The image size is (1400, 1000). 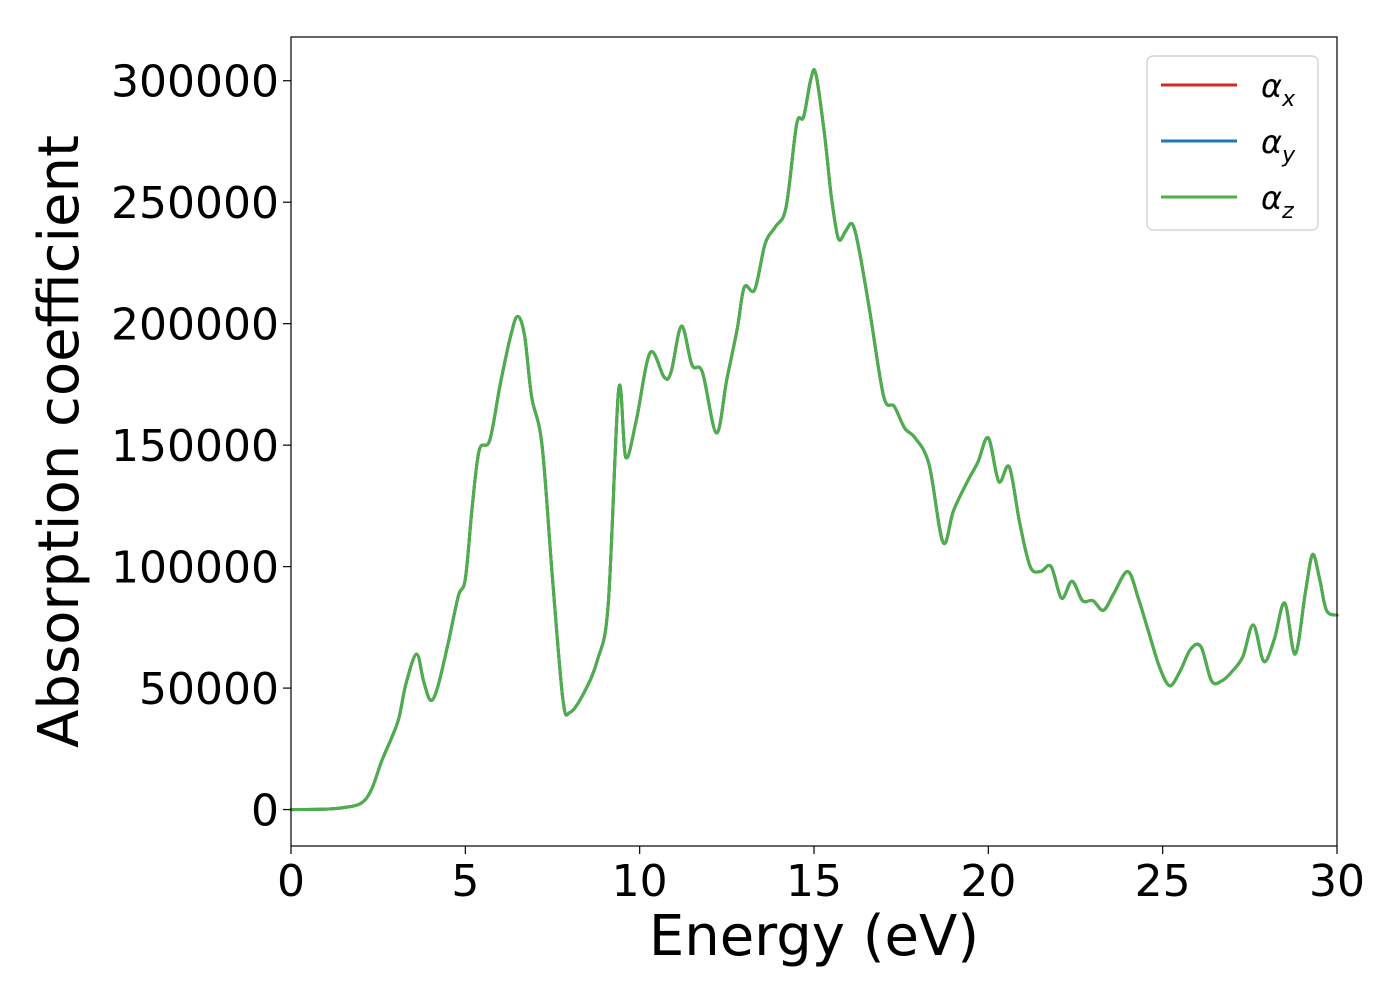 What do you see at coordinates (265, 811) in the screenshot?
I see `y-tick-label: 0` at bounding box center [265, 811].